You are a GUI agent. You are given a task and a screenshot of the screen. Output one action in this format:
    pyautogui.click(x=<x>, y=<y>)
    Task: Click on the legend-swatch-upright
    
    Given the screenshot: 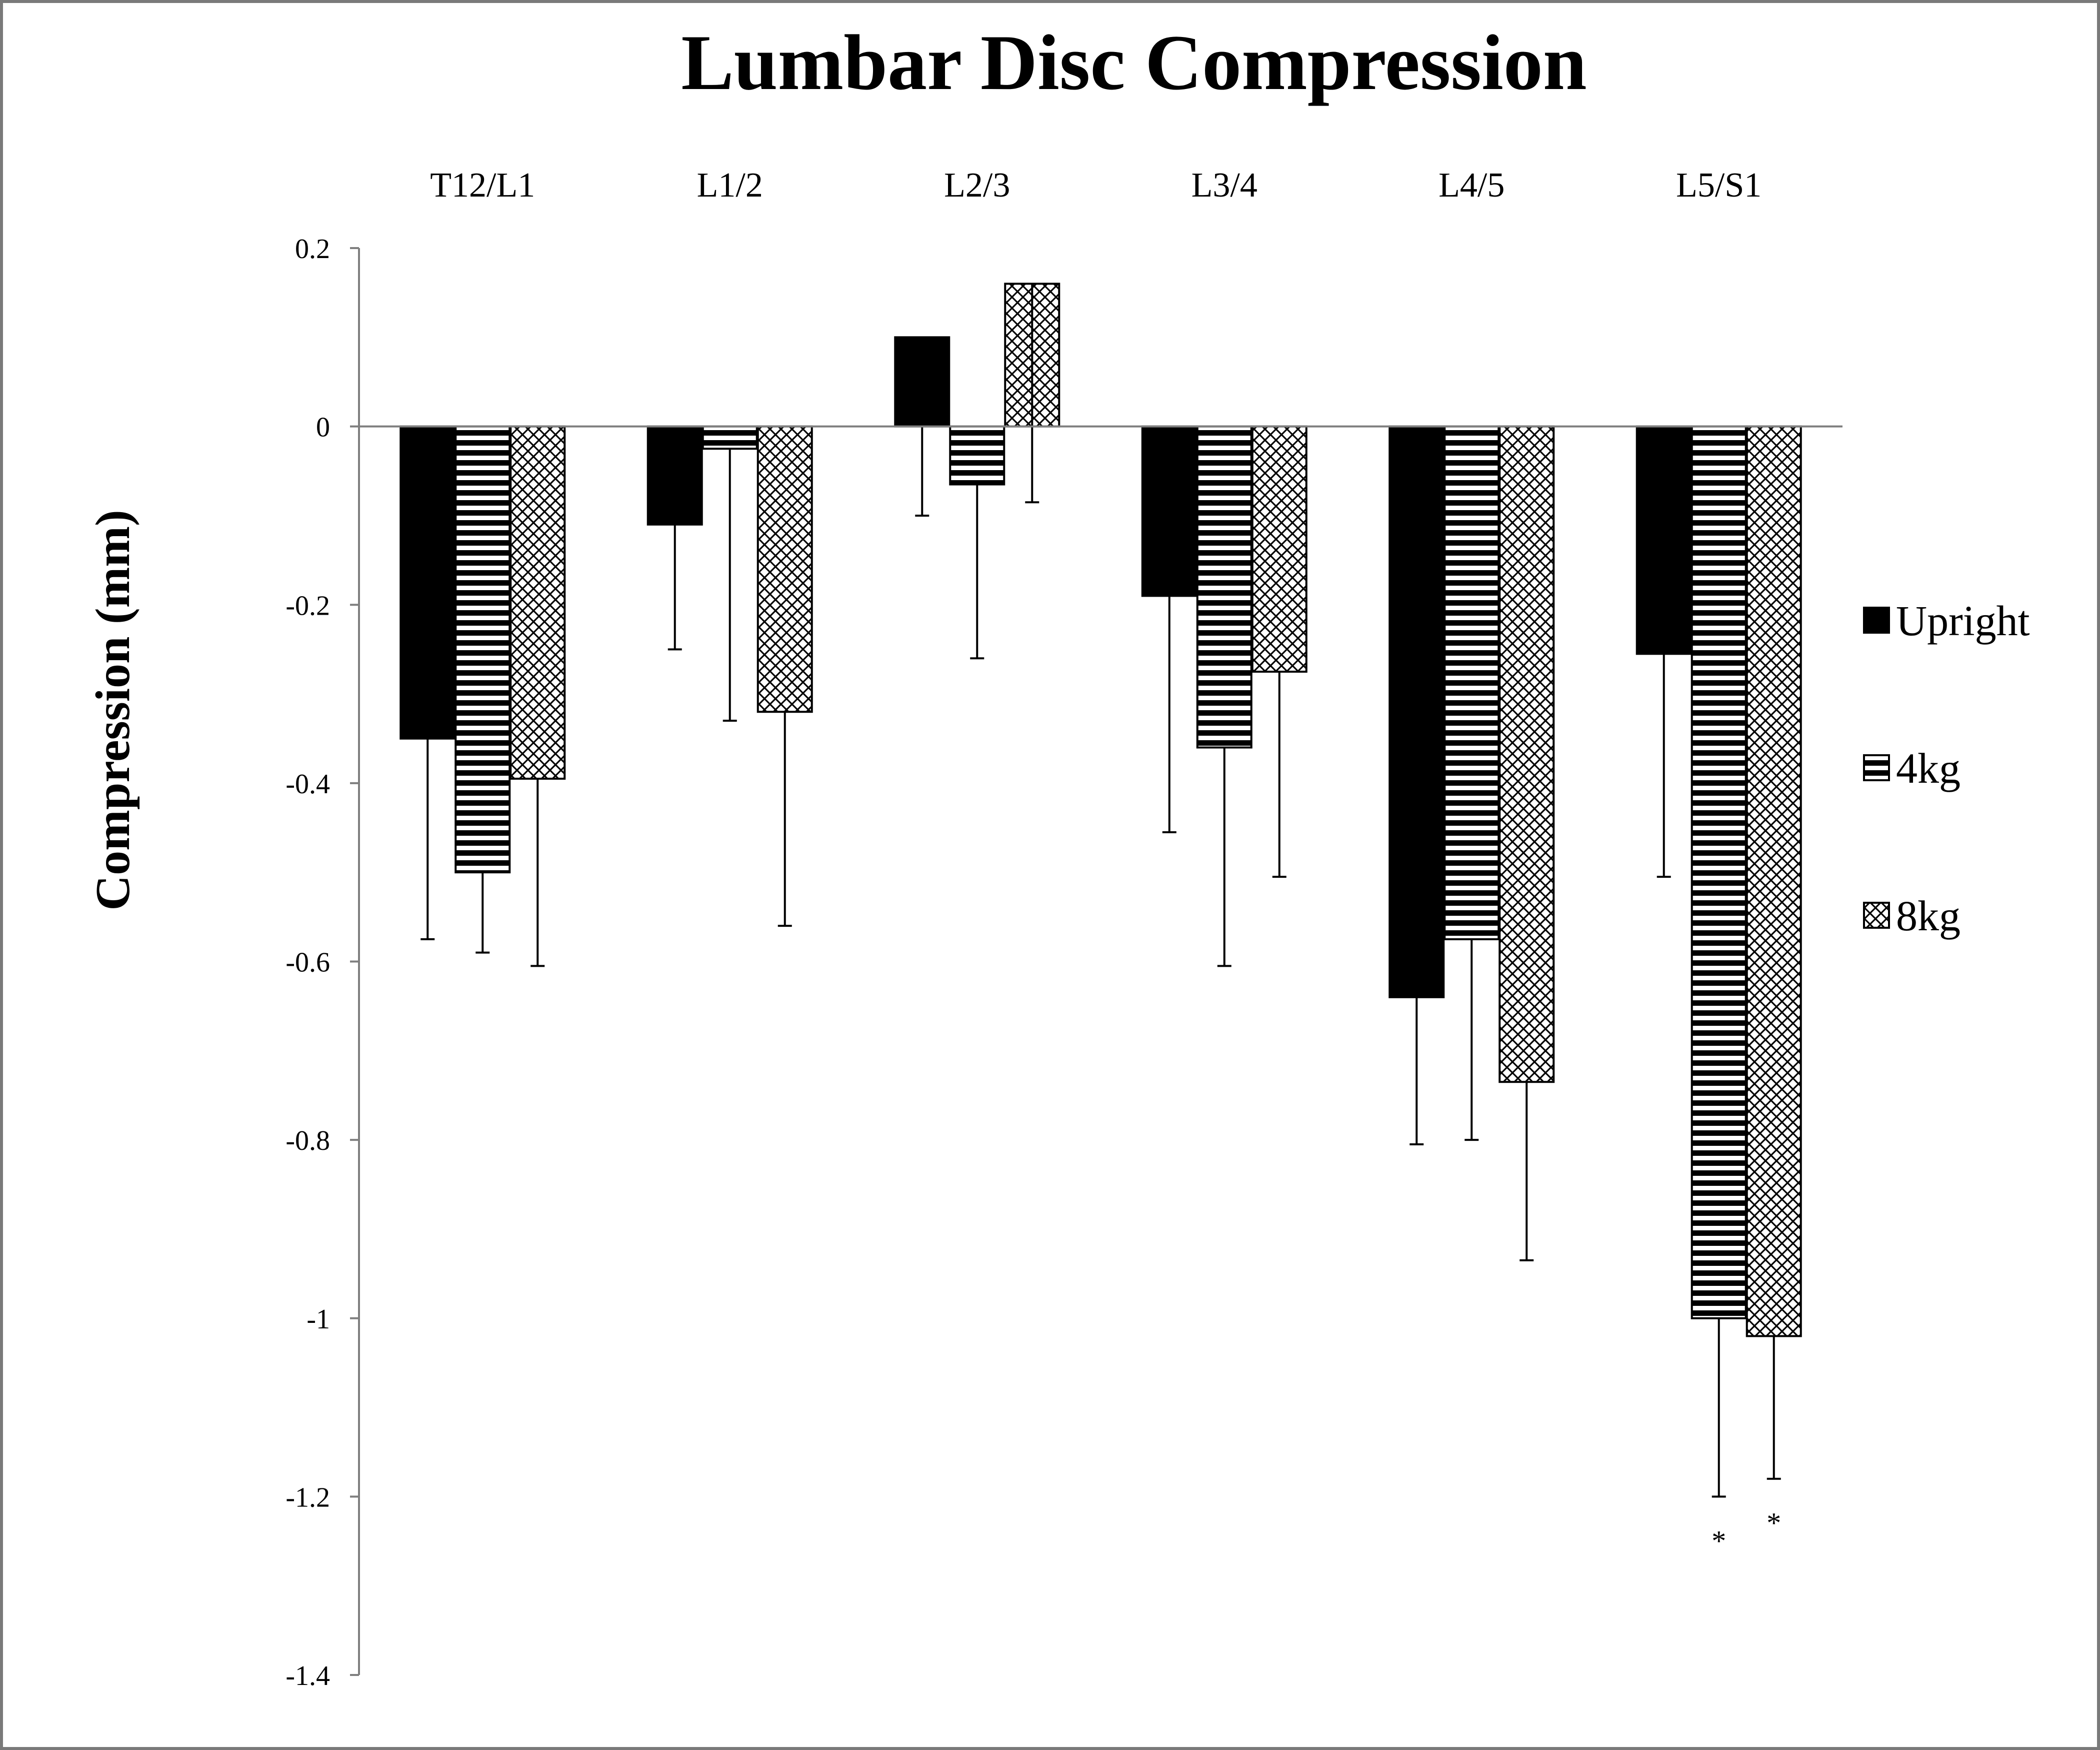 What is the action you would take?
    pyautogui.click(x=1876, y=620)
    